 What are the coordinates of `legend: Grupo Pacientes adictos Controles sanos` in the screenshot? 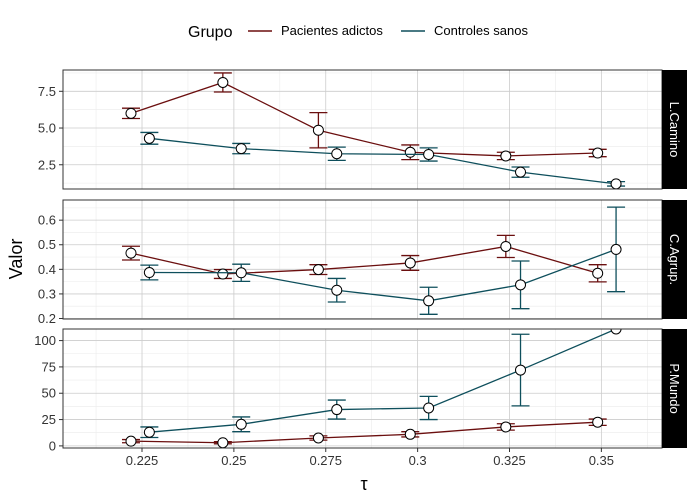 It's located at (358, 32).